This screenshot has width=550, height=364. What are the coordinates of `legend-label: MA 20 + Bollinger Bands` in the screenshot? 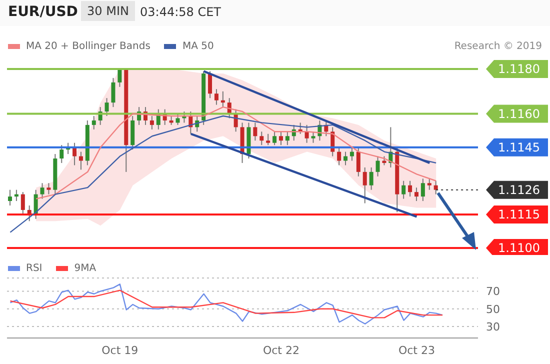 It's located at (88, 46).